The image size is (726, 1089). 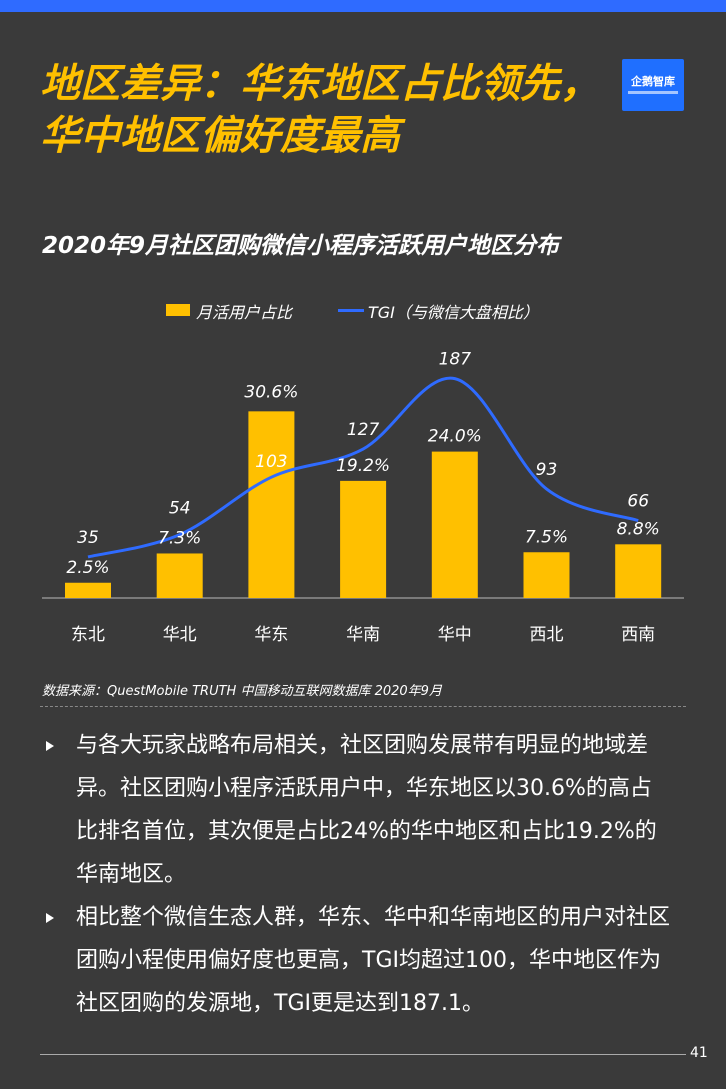 I want to click on x-tick-label: 华中, so click(x=455, y=635).